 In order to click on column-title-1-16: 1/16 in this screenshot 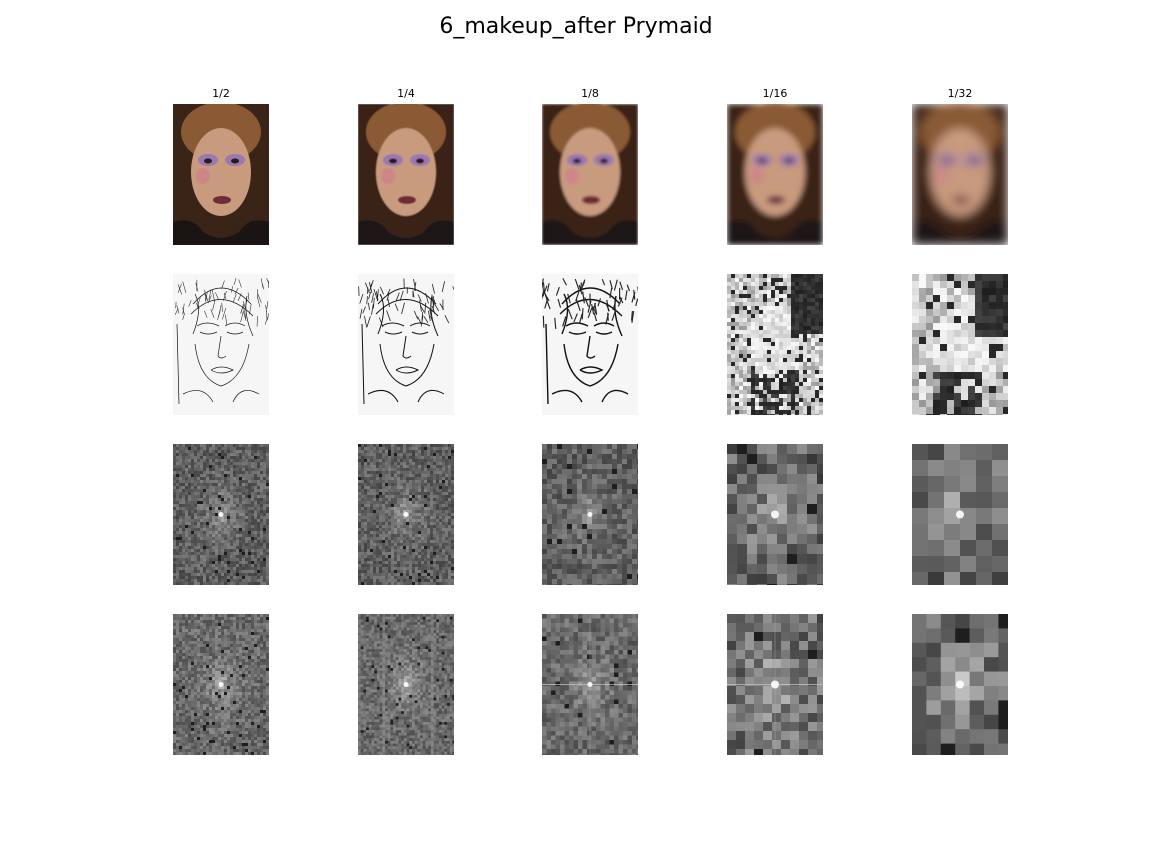, I will do `click(775, 93)`.